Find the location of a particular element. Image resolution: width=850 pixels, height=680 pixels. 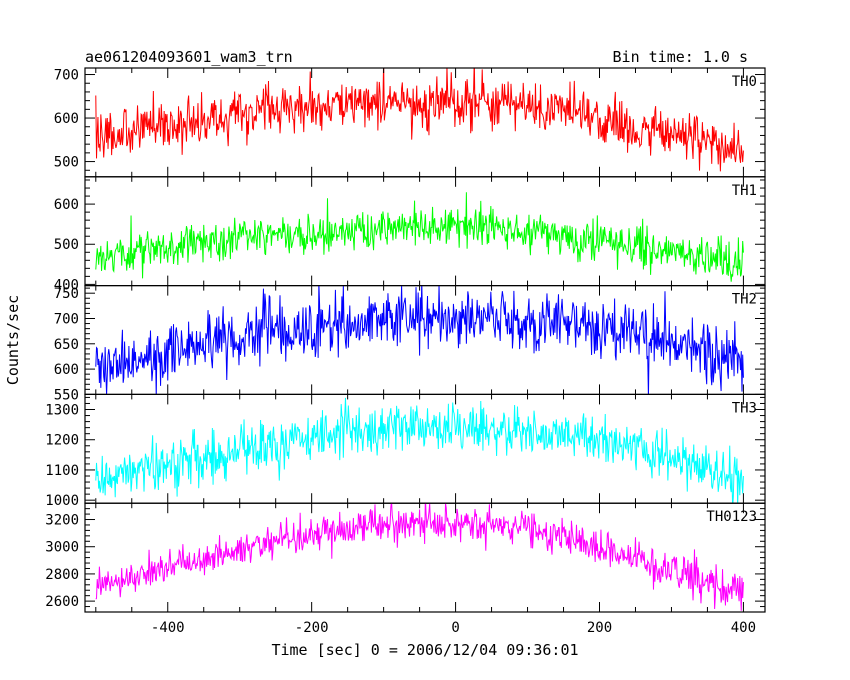

y-tick-label: 1000 is located at coordinates (62, 501).